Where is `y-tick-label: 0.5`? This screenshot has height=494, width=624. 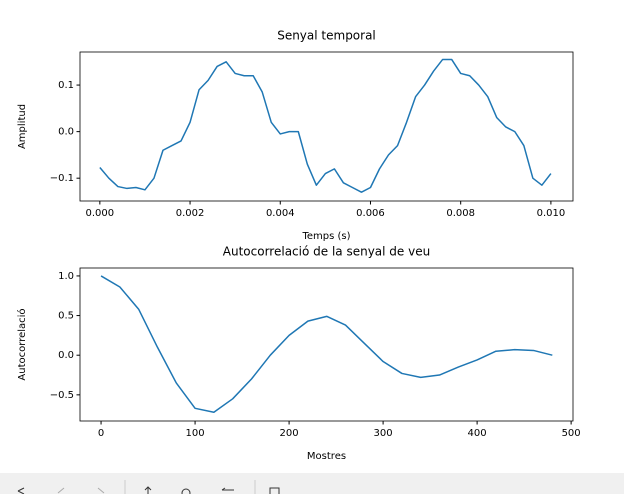 y-tick-label: 0.5 is located at coordinates (66, 316).